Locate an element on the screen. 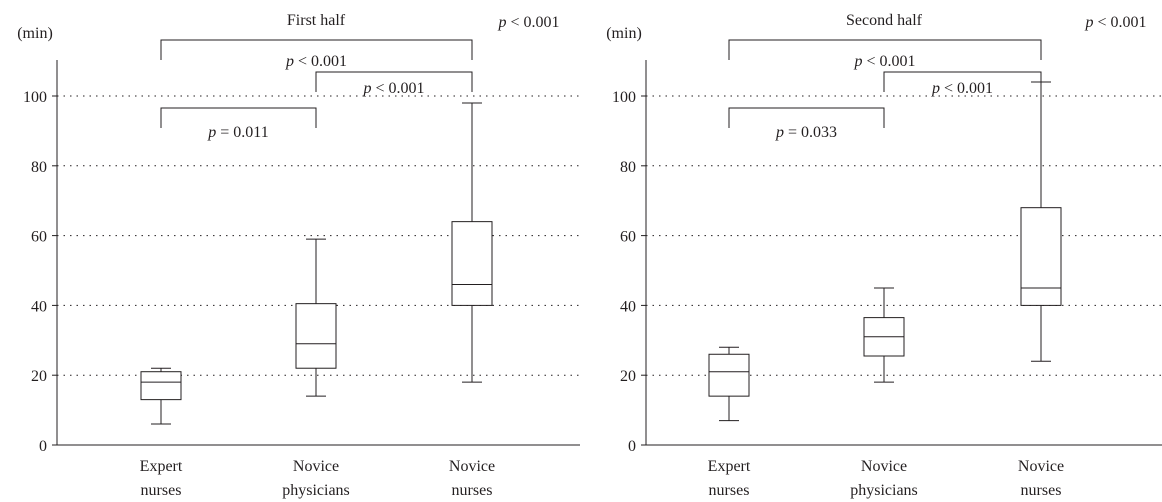  bracket-p-value: p = 0.011 is located at coordinates (237, 132).